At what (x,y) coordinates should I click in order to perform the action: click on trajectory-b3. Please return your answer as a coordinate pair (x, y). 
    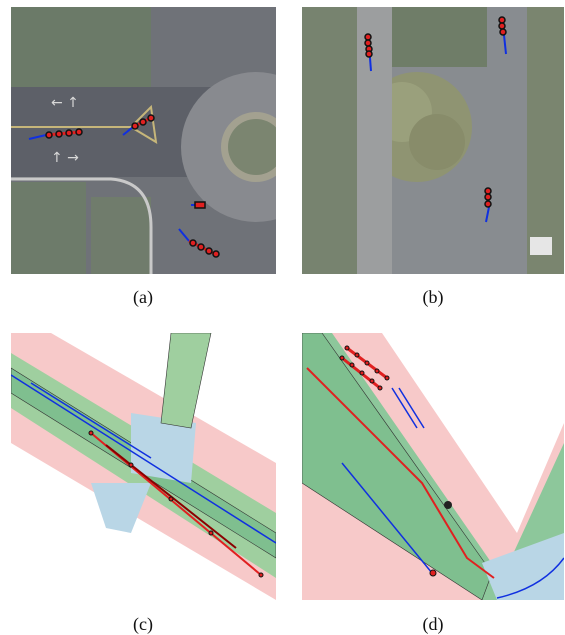
    Looking at the image, I should click on (488, 197).